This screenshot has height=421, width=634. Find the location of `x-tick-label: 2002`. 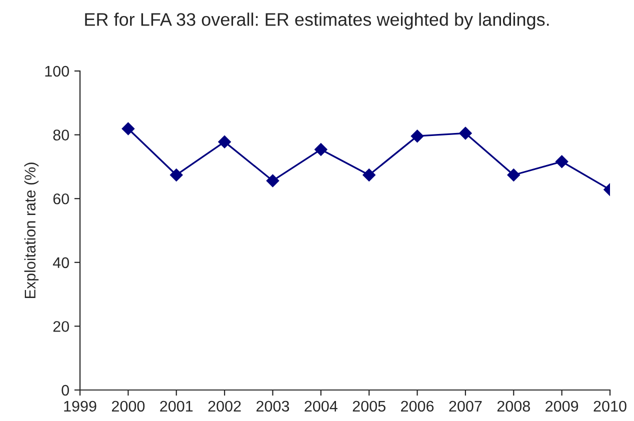

x-tick-label: 2002 is located at coordinates (224, 406).